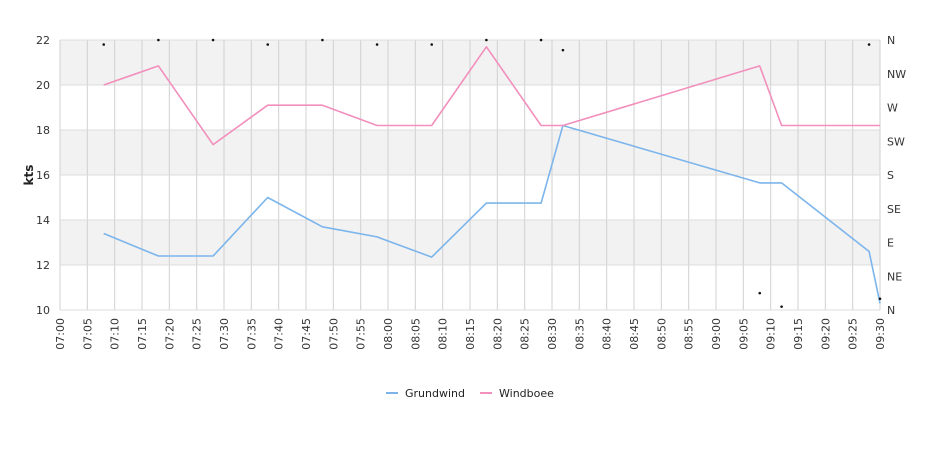 The image size is (940, 450). I want to click on x-tick-label: 07:45, so click(306, 334).